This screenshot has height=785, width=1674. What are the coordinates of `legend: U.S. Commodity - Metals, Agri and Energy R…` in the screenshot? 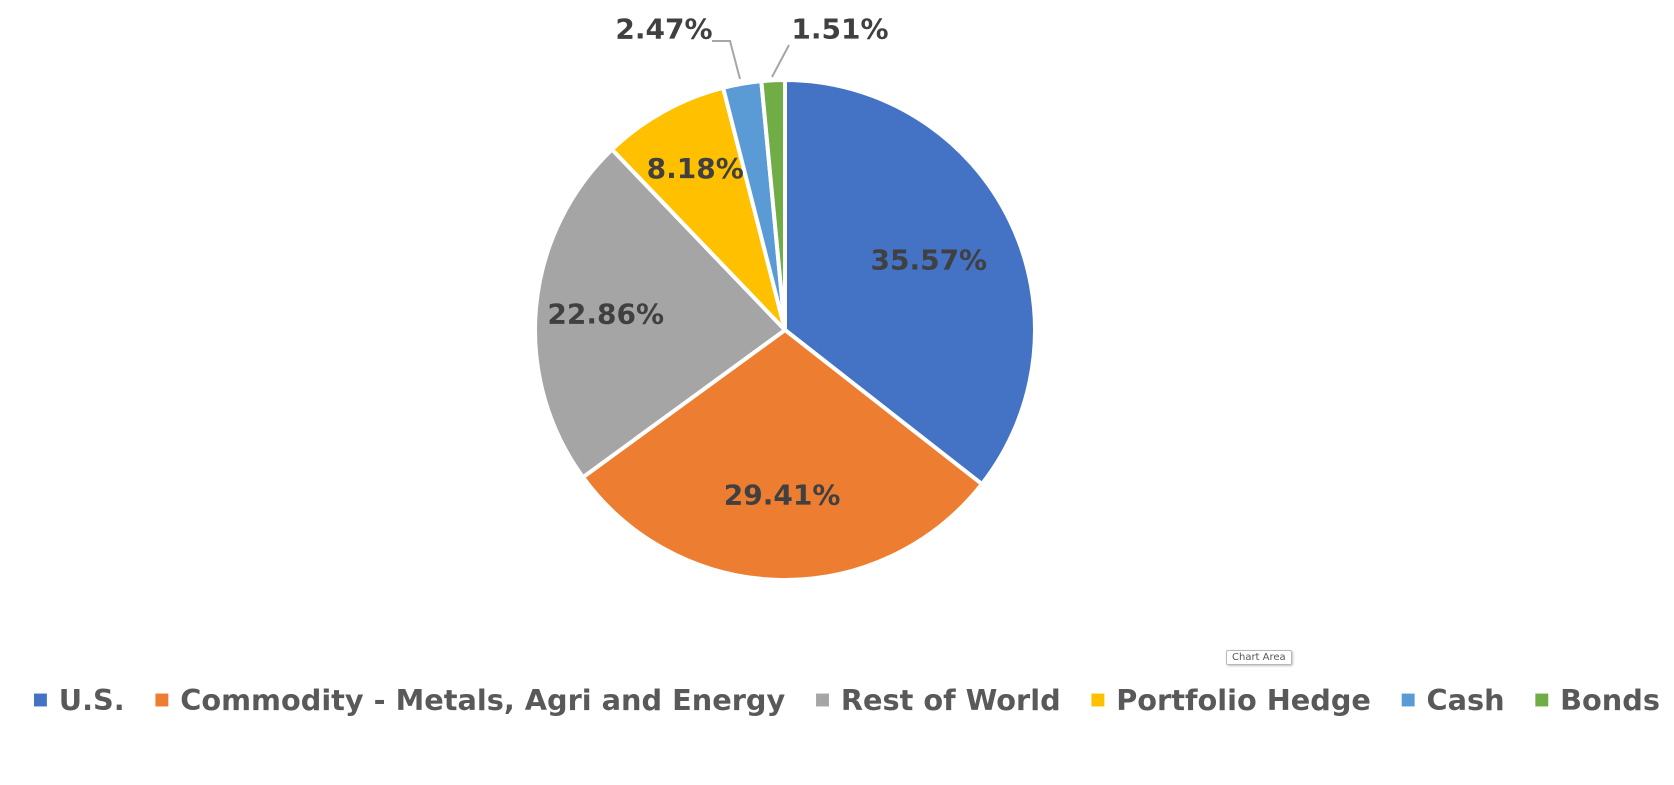 It's located at (847, 700).